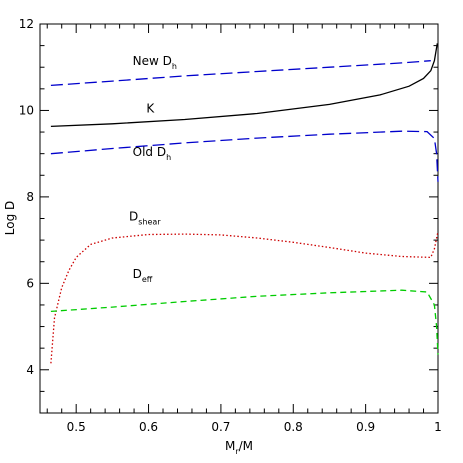 Image resolution: width=463 pixels, height=463 pixels. What do you see at coordinates (30, 197) in the screenshot?
I see `y-tick-label: 8` at bounding box center [30, 197].